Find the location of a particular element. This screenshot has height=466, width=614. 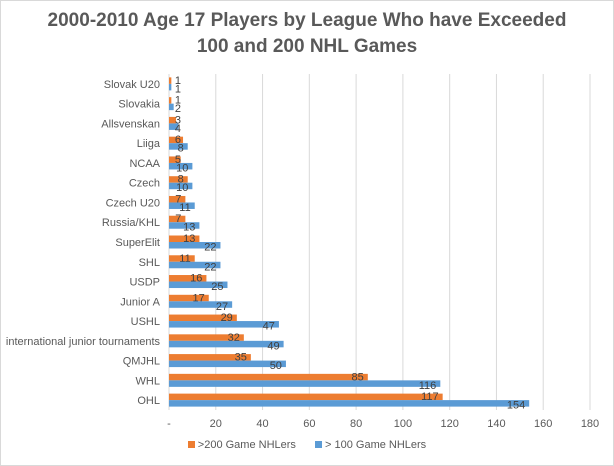

data-label: 27 is located at coordinates (222, 307).